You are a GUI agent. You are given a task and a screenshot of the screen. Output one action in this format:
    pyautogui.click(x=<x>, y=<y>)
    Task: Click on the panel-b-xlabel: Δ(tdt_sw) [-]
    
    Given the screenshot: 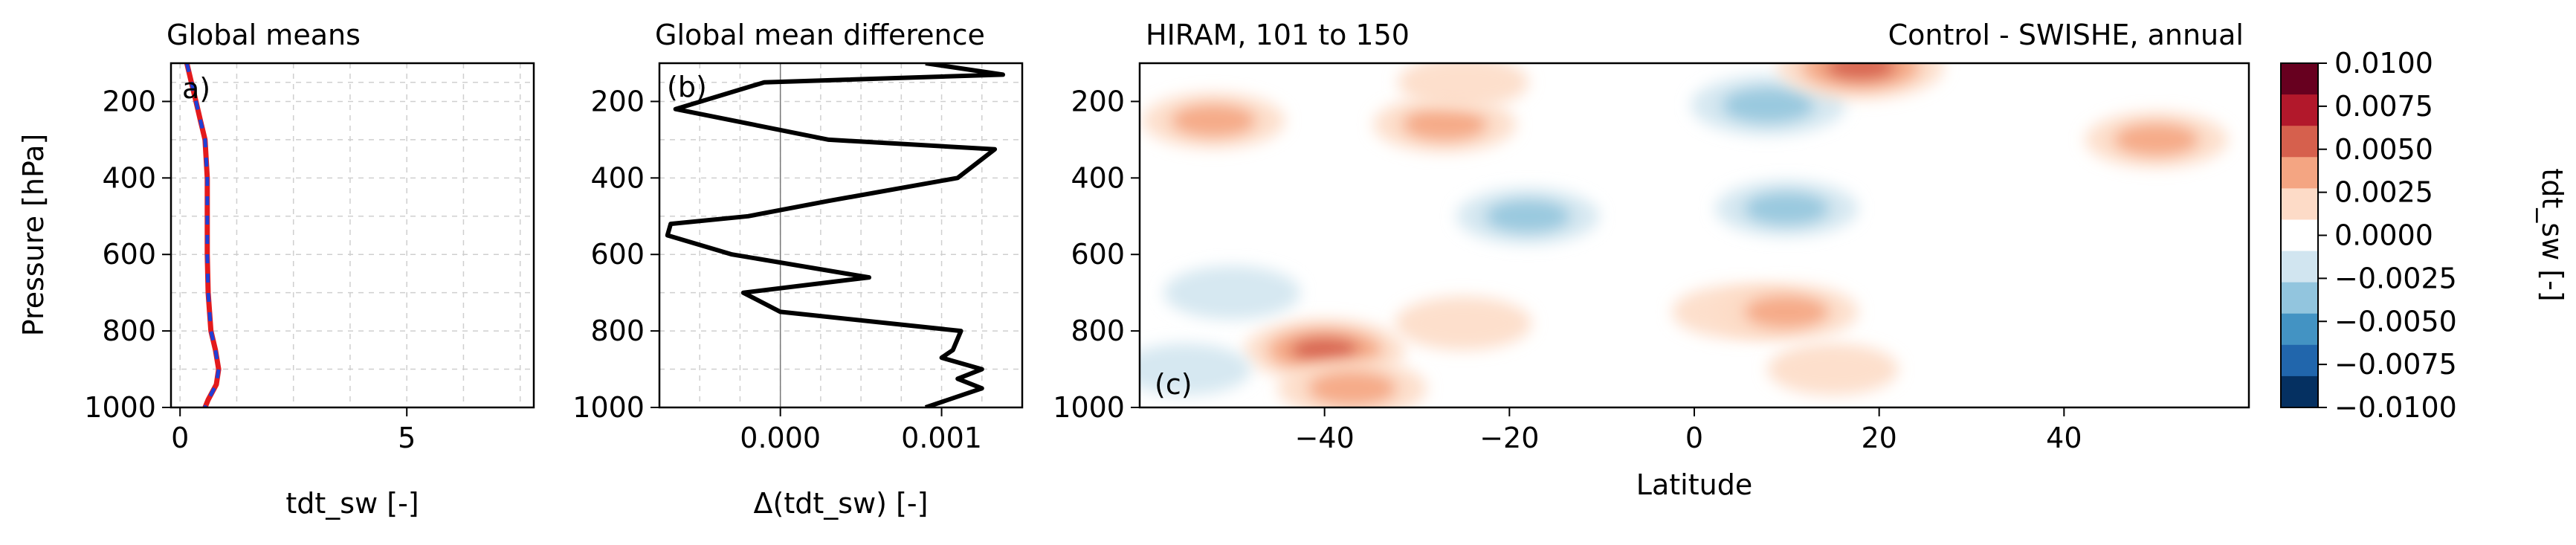 What is the action you would take?
    pyautogui.click(x=841, y=503)
    